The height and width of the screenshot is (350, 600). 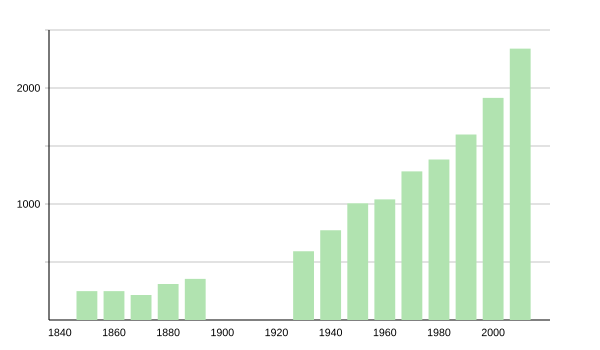 I want to click on x-tick-label: 1880, so click(x=168, y=332).